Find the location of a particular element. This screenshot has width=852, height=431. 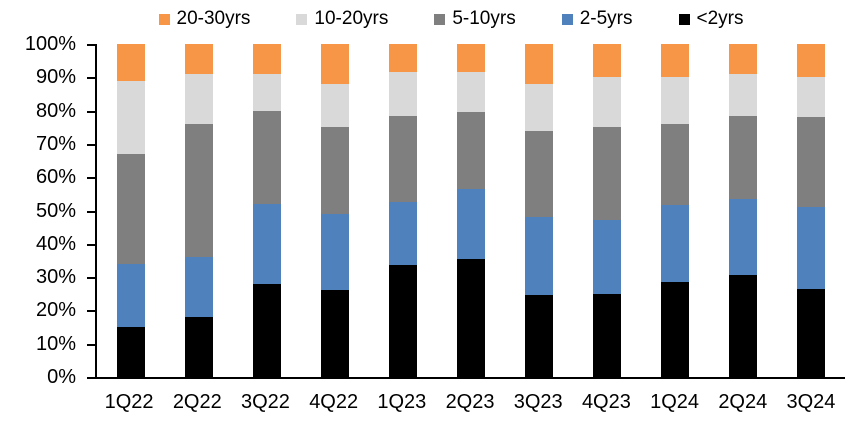

stacked-bar-4Q23 is located at coordinates (607, 210).